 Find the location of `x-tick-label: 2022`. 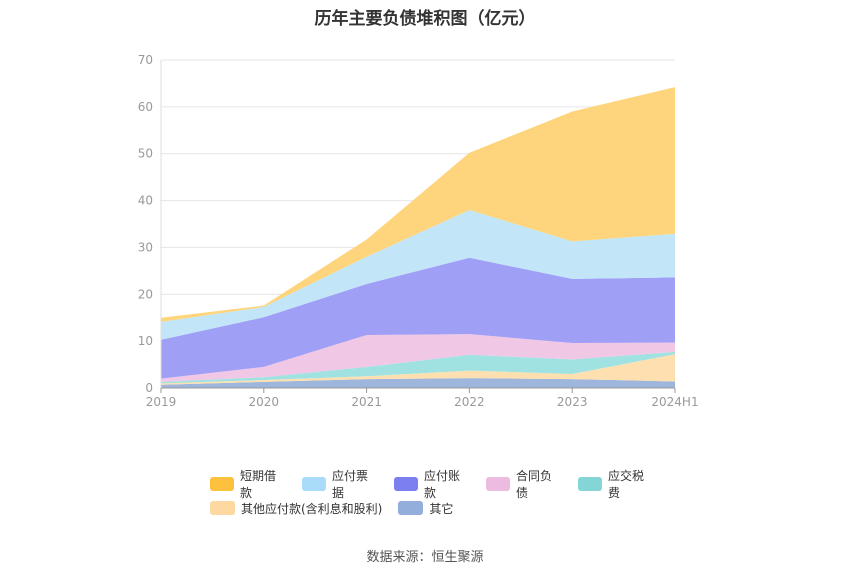

x-tick-label: 2022 is located at coordinates (469, 402).